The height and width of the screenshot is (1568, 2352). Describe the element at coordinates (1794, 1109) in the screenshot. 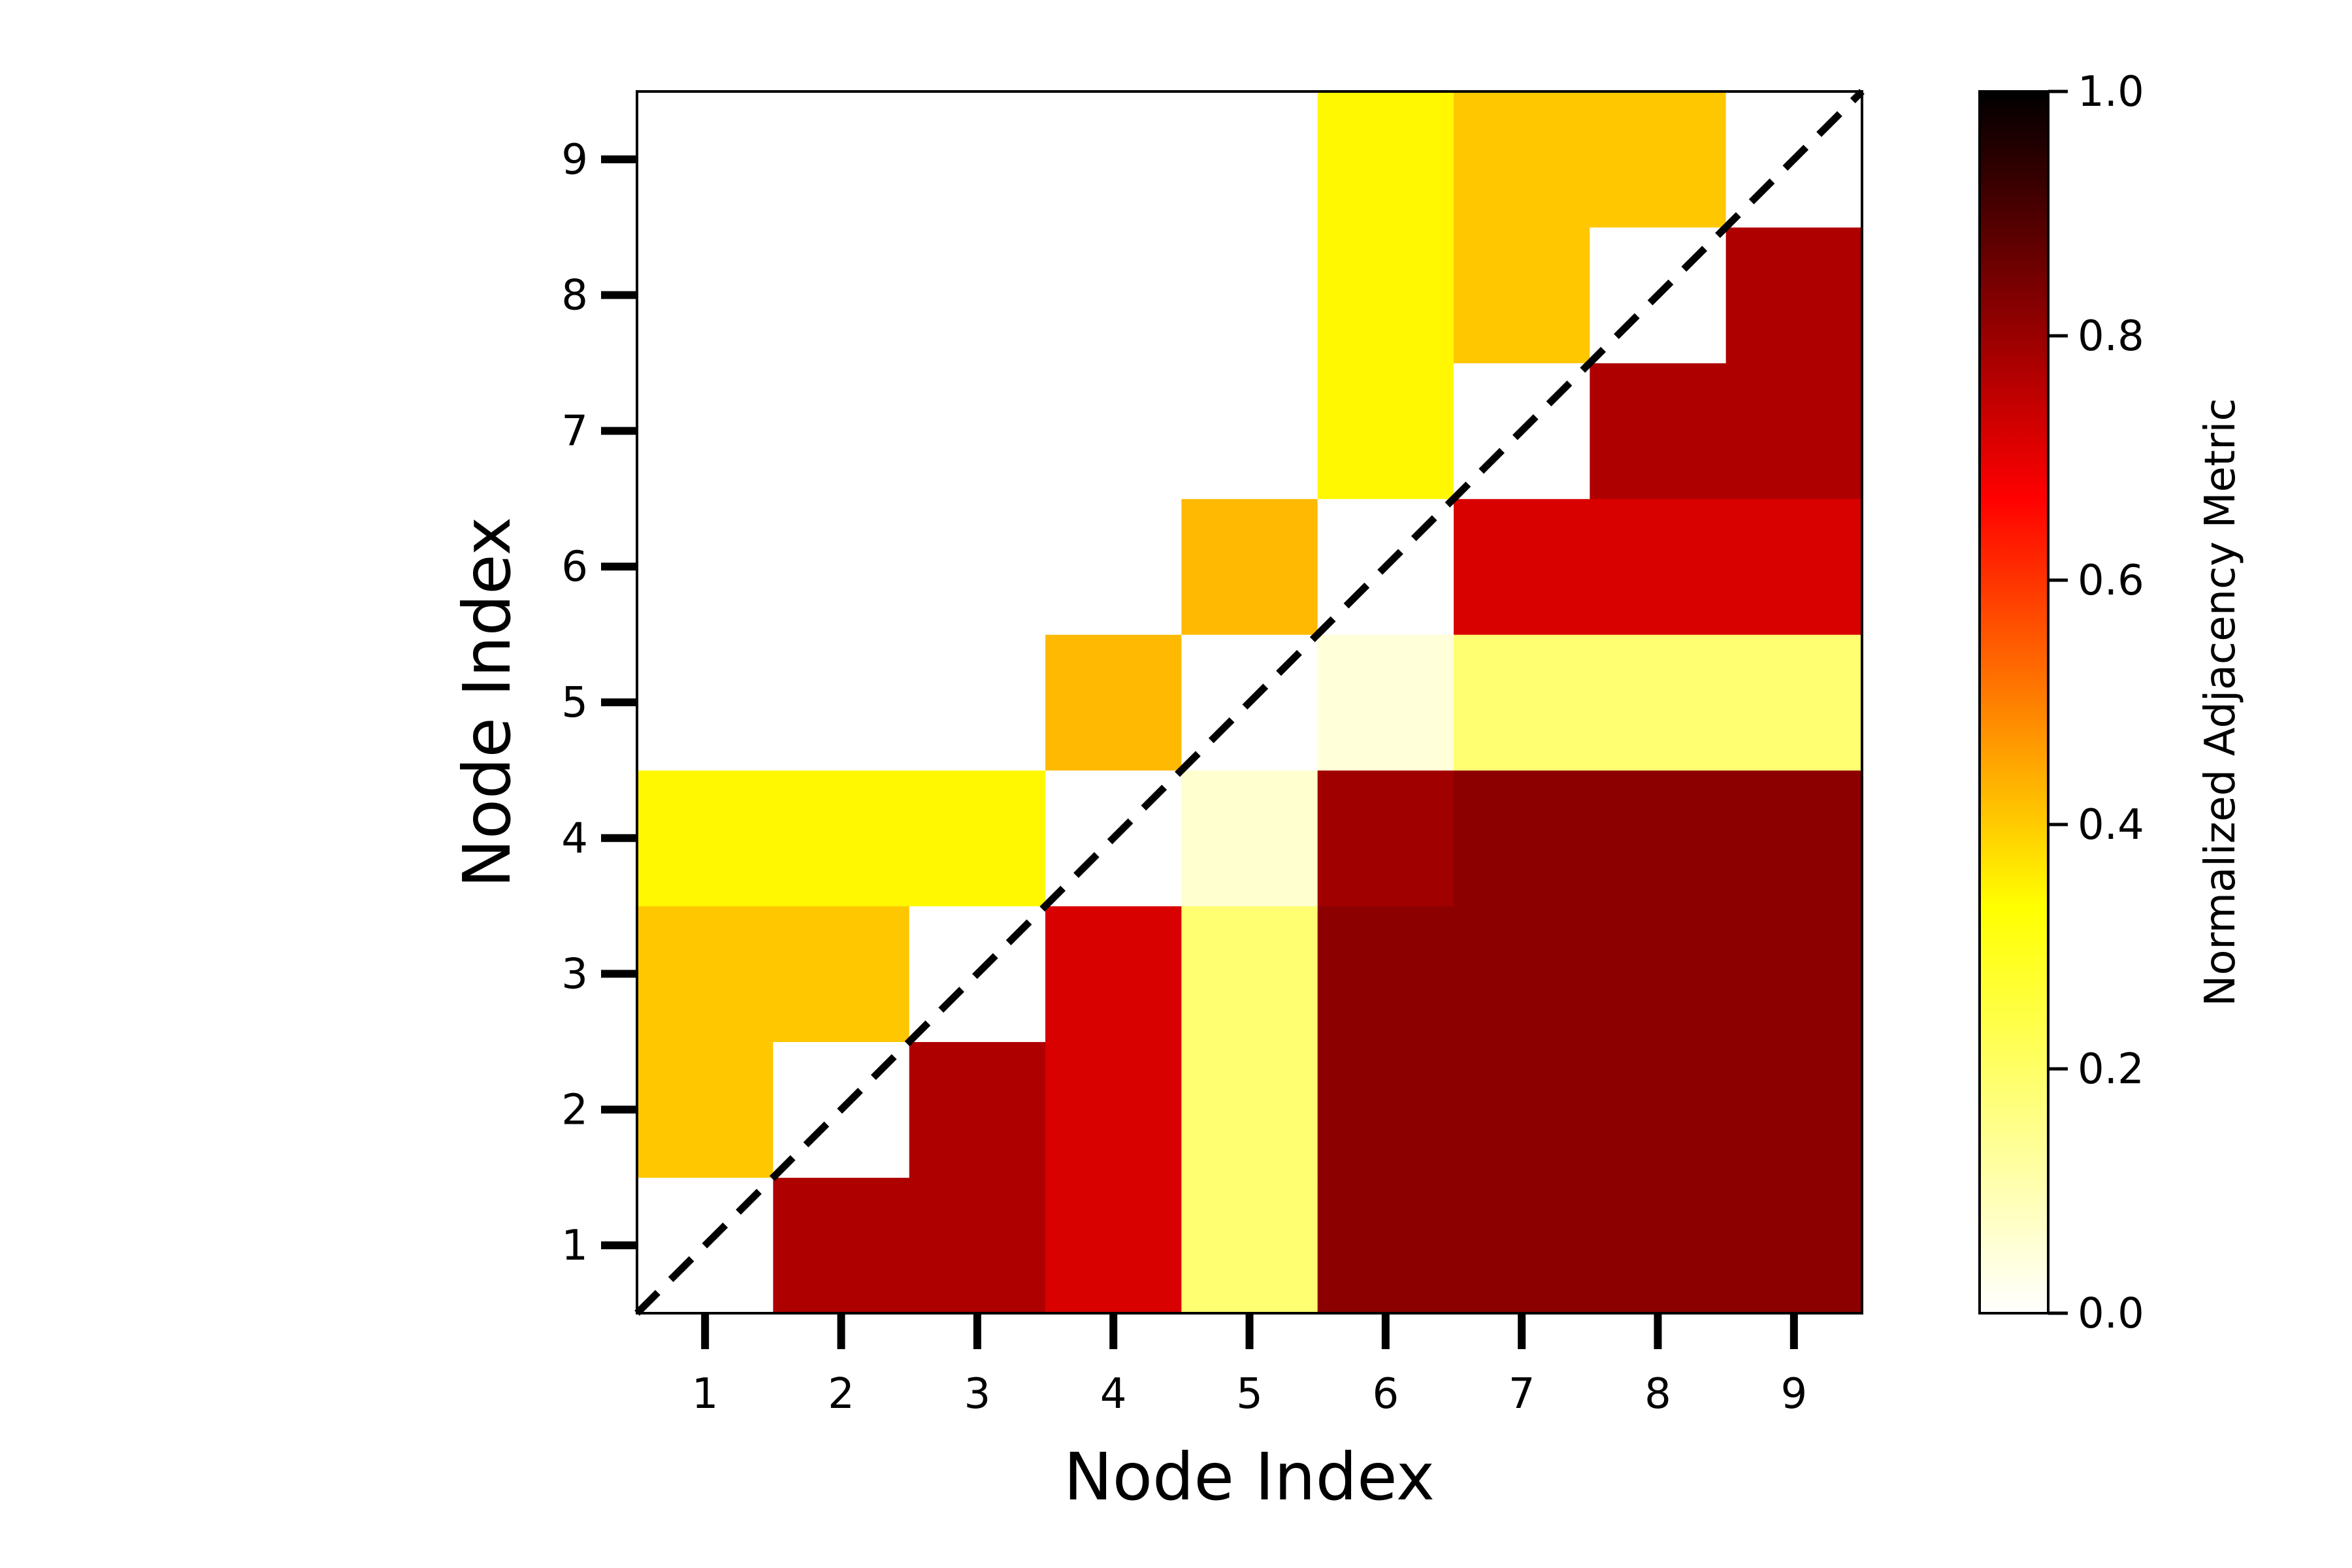

I see `heatmap-cell-x9-y2` at that location.